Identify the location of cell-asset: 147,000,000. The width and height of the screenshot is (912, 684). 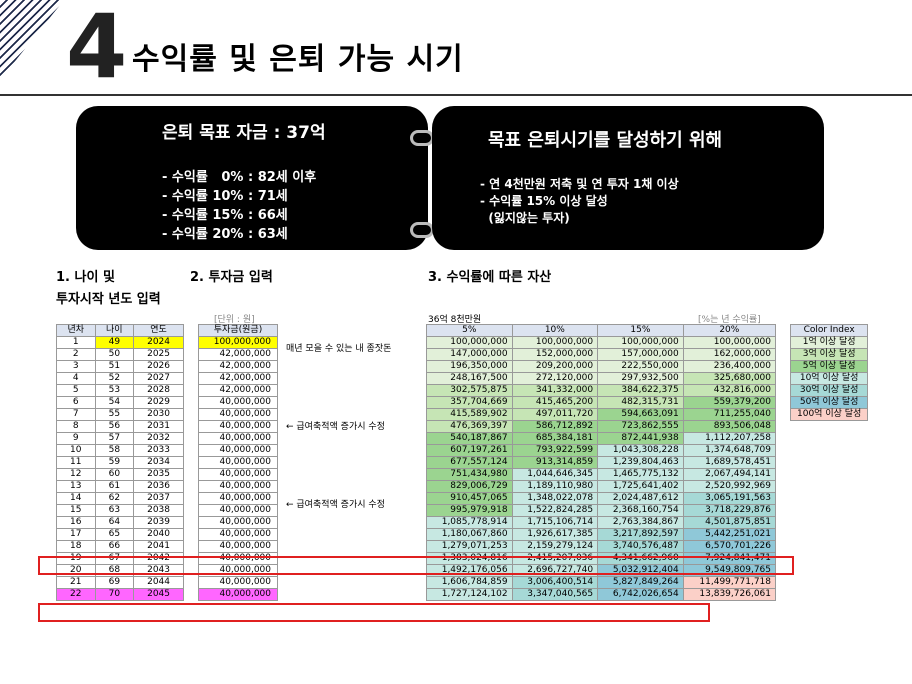
(469, 354).